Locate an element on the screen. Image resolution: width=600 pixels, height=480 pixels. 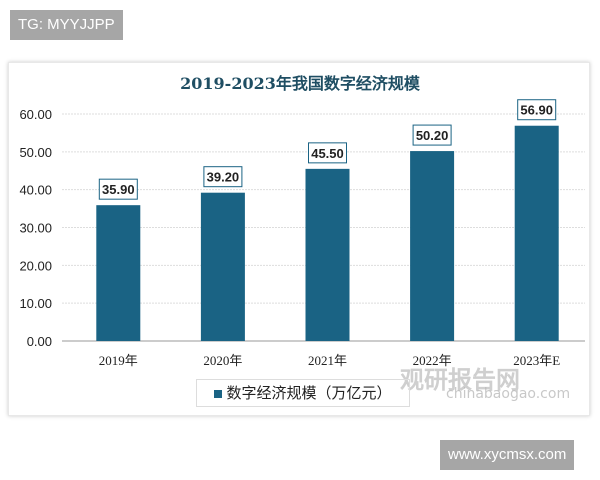
watermark-sub: chinabaogao.com is located at coordinates (508, 394).